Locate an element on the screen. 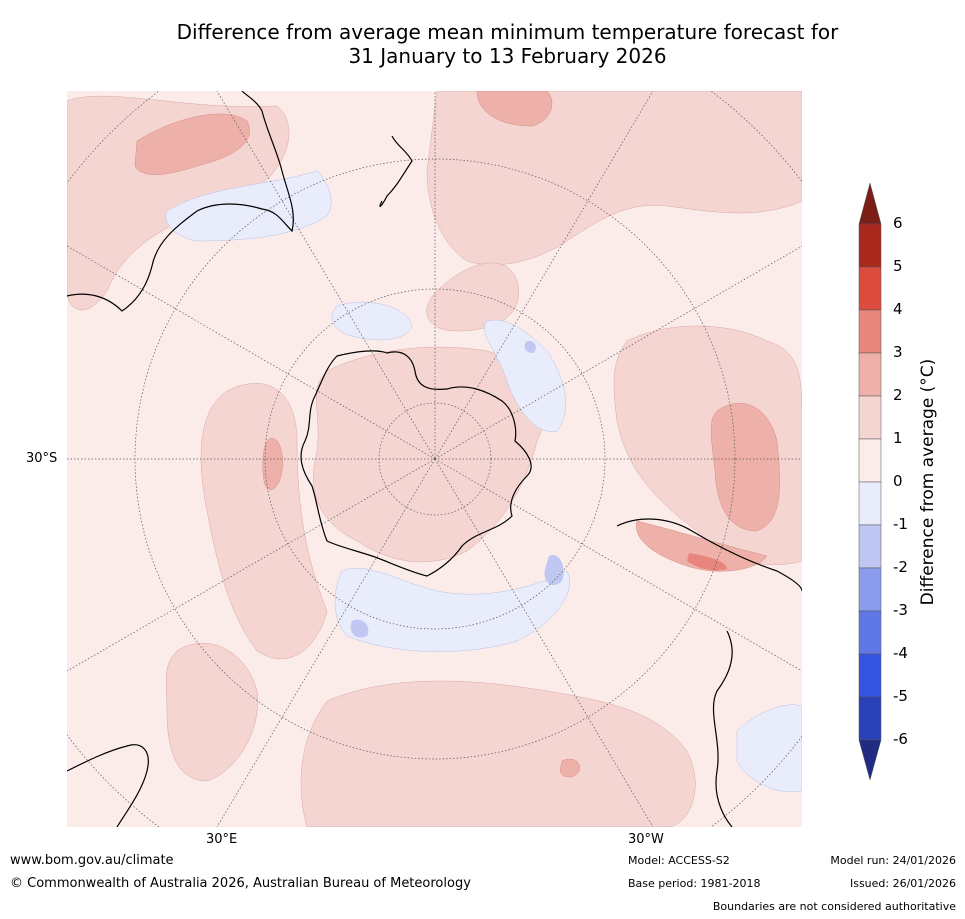  anomaly-region-sw is located at coordinates (211, 712).